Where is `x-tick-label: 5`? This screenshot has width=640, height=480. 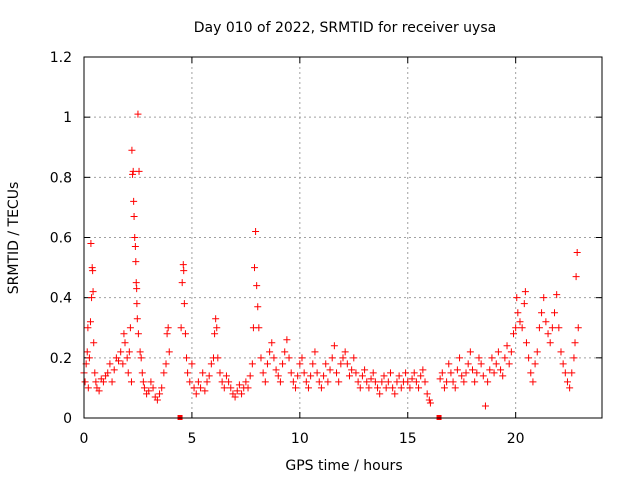 x-tick-label: 5 is located at coordinates (191, 439).